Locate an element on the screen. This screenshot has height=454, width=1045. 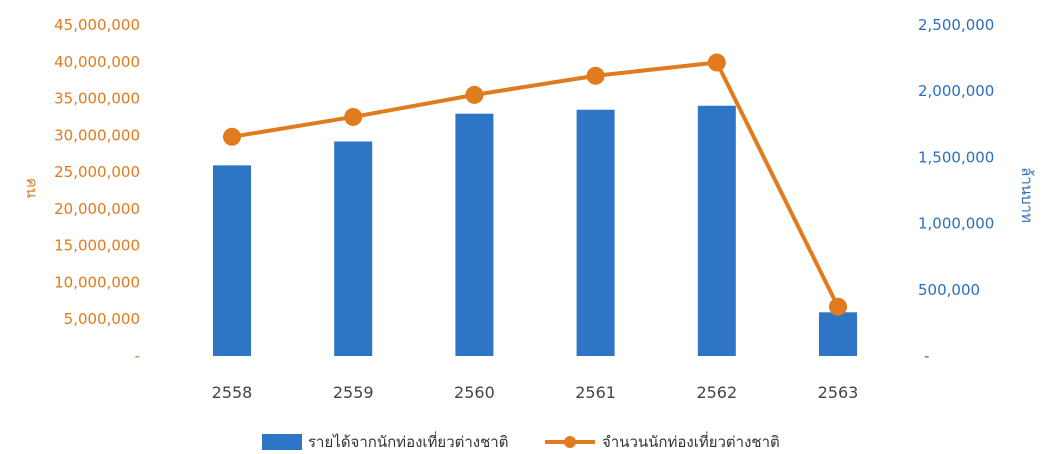
x-axis-ticks: 2558 2559 2560 2561 2562 2563 is located at coordinates (535, 392).